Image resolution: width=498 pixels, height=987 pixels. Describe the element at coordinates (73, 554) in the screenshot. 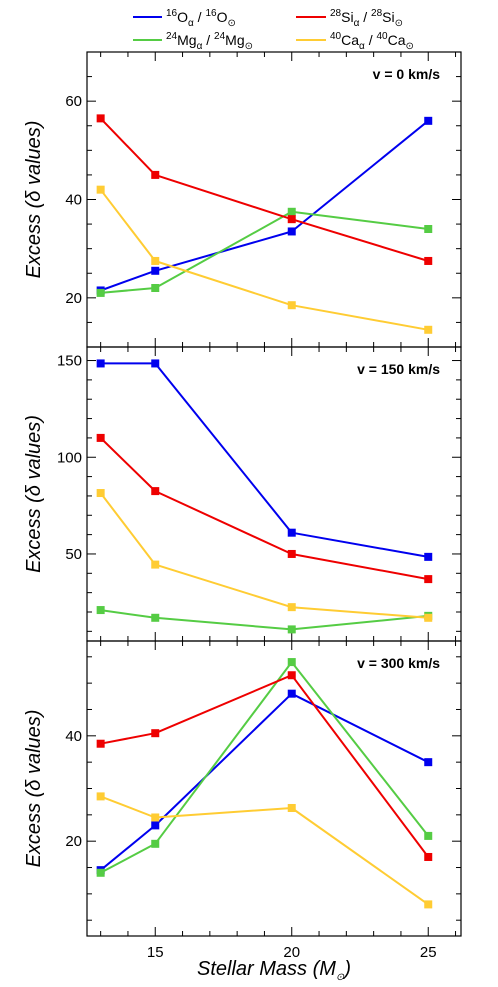

I see `y-tick-label: 50` at that location.